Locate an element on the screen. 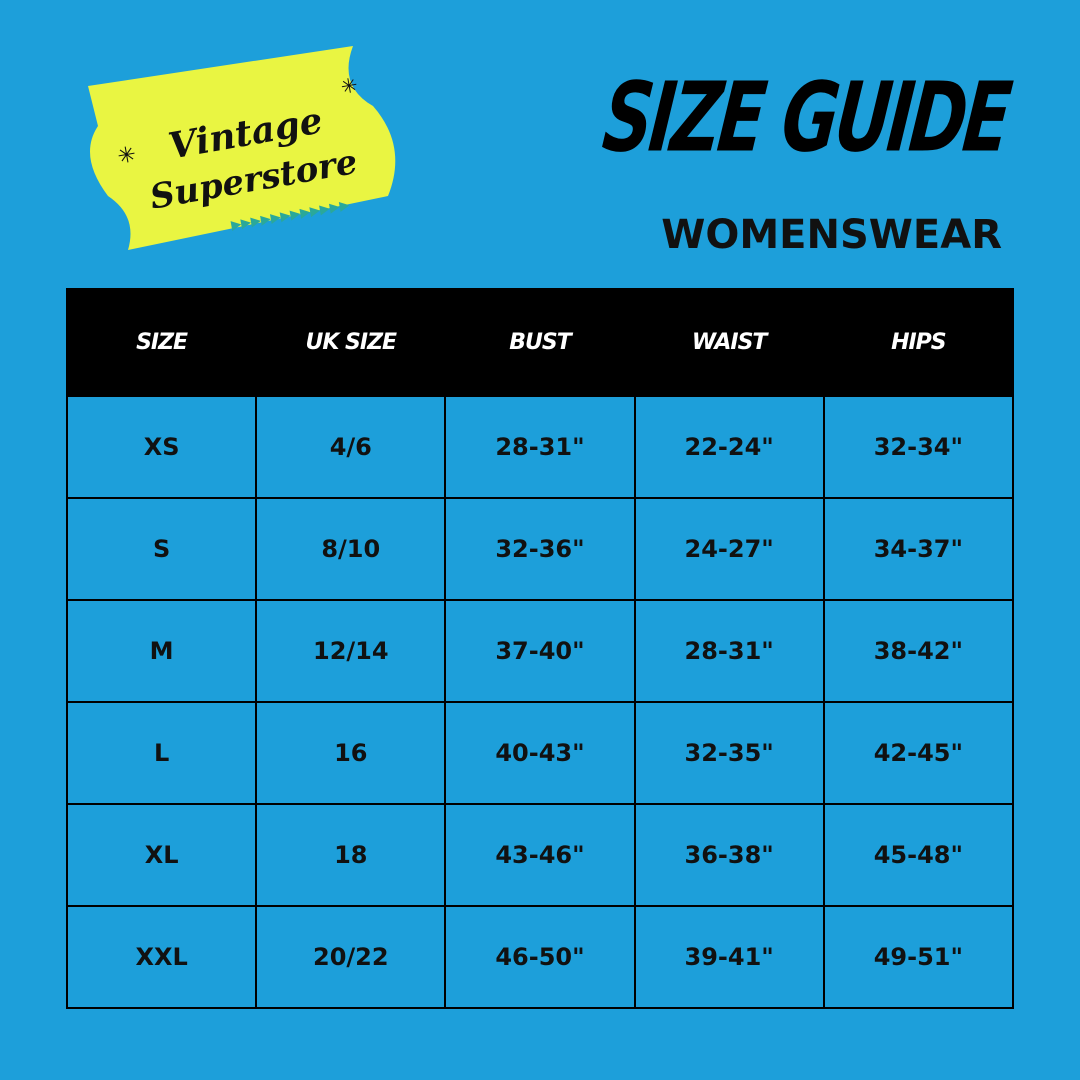 The width and height of the screenshot is (1080, 1080). cell-waist: 24-27" is located at coordinates (729, 549).